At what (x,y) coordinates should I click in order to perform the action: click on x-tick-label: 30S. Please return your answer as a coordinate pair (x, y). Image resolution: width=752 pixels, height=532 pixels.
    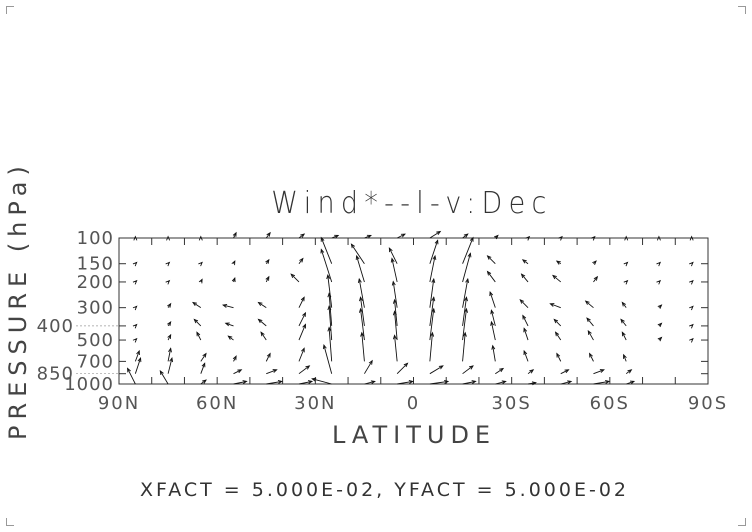
    Looking at the image, I should click on (511, 403).